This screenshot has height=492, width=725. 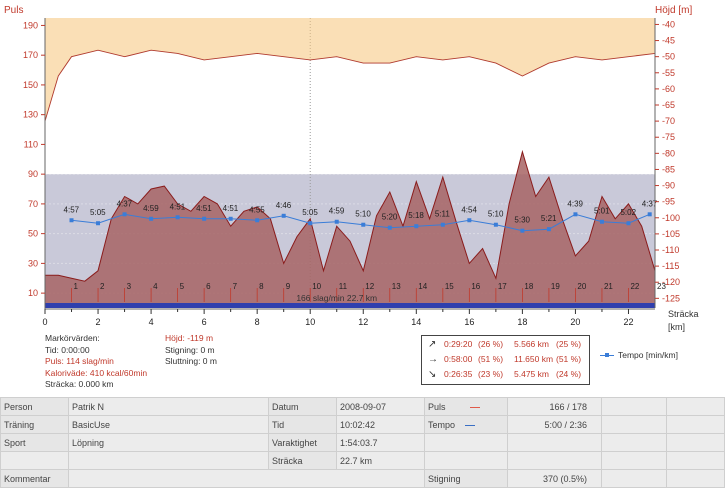 What do you see at coordinates (235, 286) in the screenshot?
I see `km-marker-label: 7` at bounding box center [235, 286].